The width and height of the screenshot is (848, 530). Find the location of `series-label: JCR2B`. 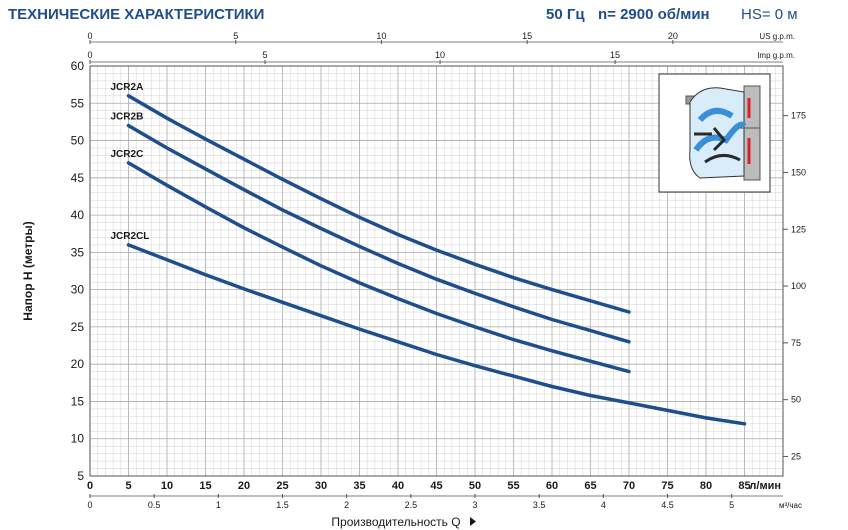

series-label: JCR2B is located at coordinates (127, 117).